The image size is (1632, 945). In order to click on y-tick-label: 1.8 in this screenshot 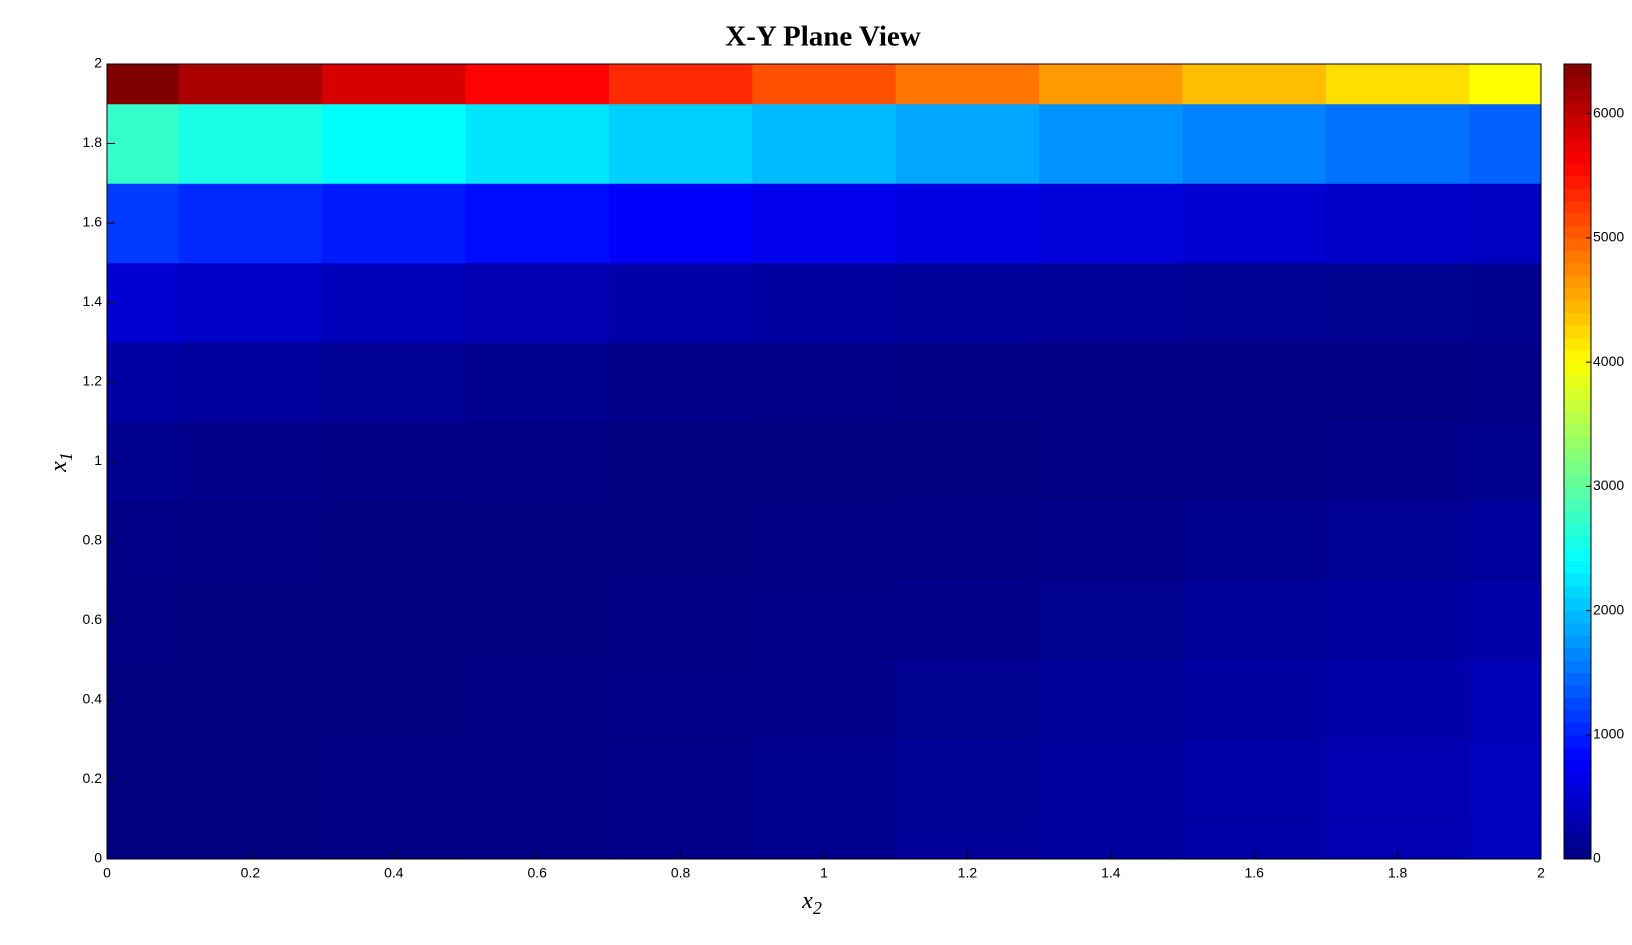, I will do `click(93, 142)`.